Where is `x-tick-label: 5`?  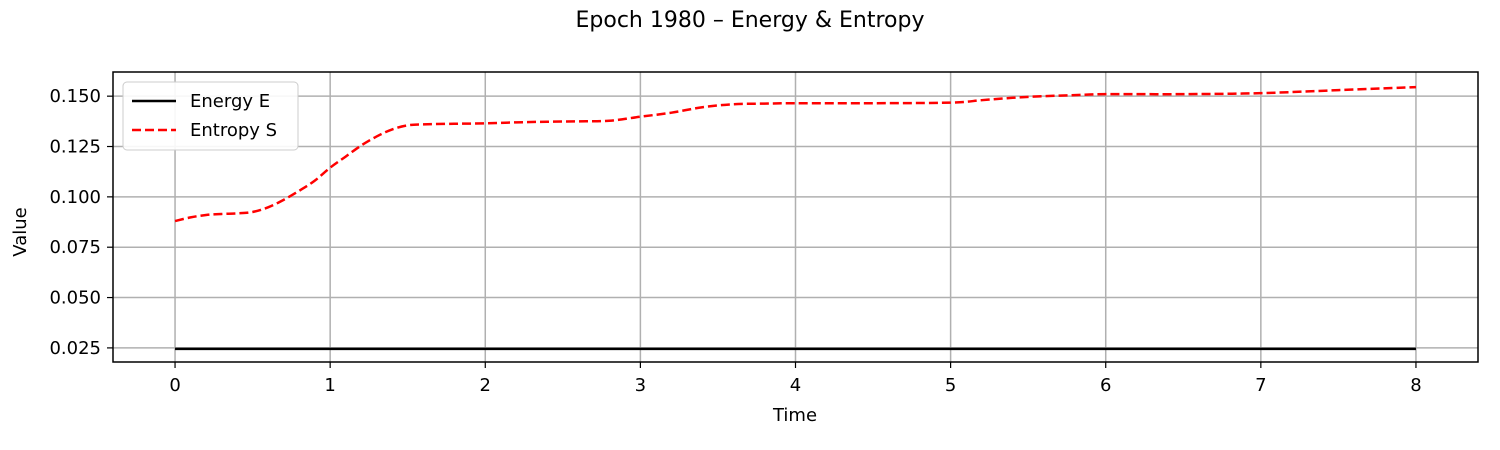
x-tick-label: 5 is located at coordinates (950, 385).